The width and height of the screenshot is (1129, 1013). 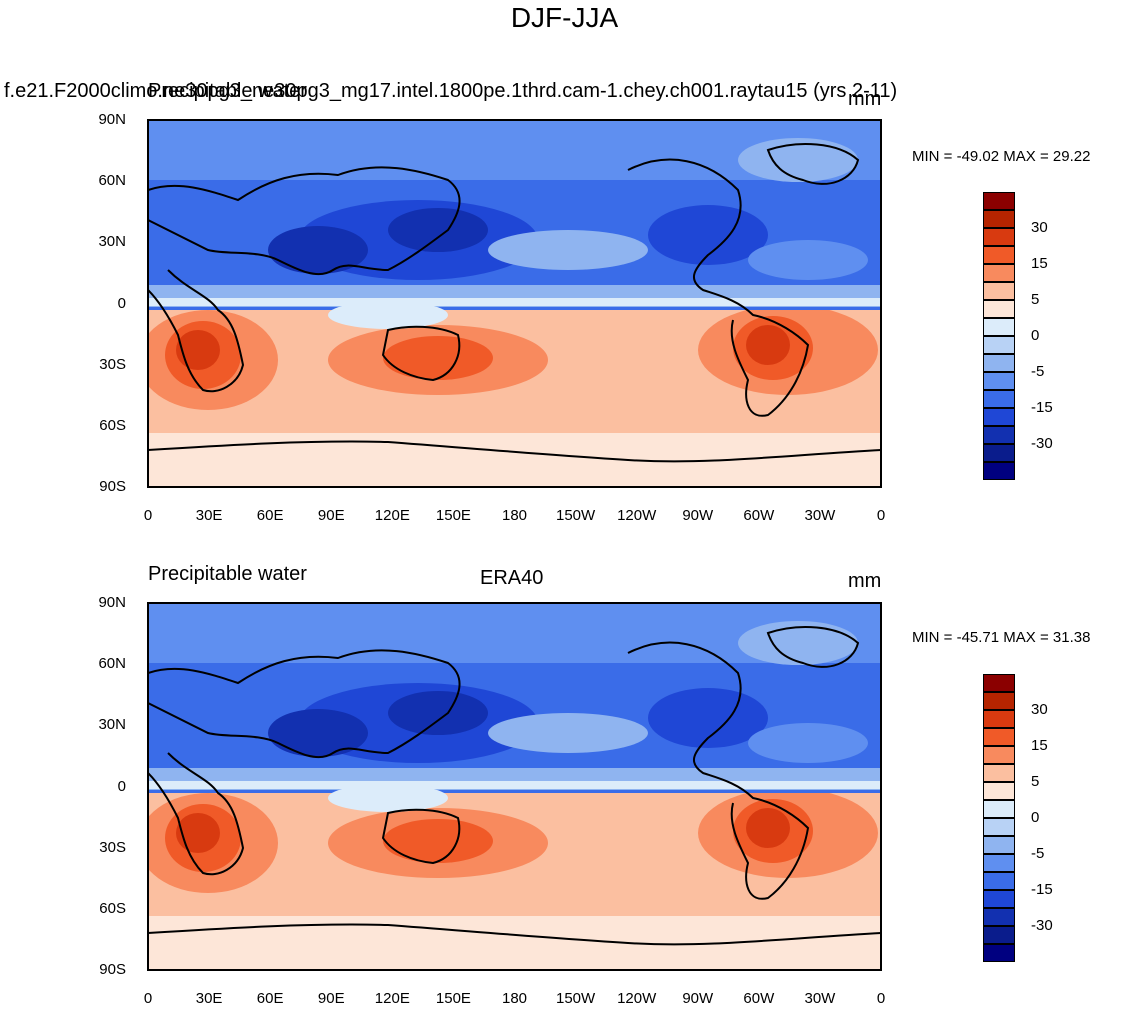 I want to click on panel1-minmax: MIN = -49.02 MAX = 29.22, so click(x=1001, y=156).